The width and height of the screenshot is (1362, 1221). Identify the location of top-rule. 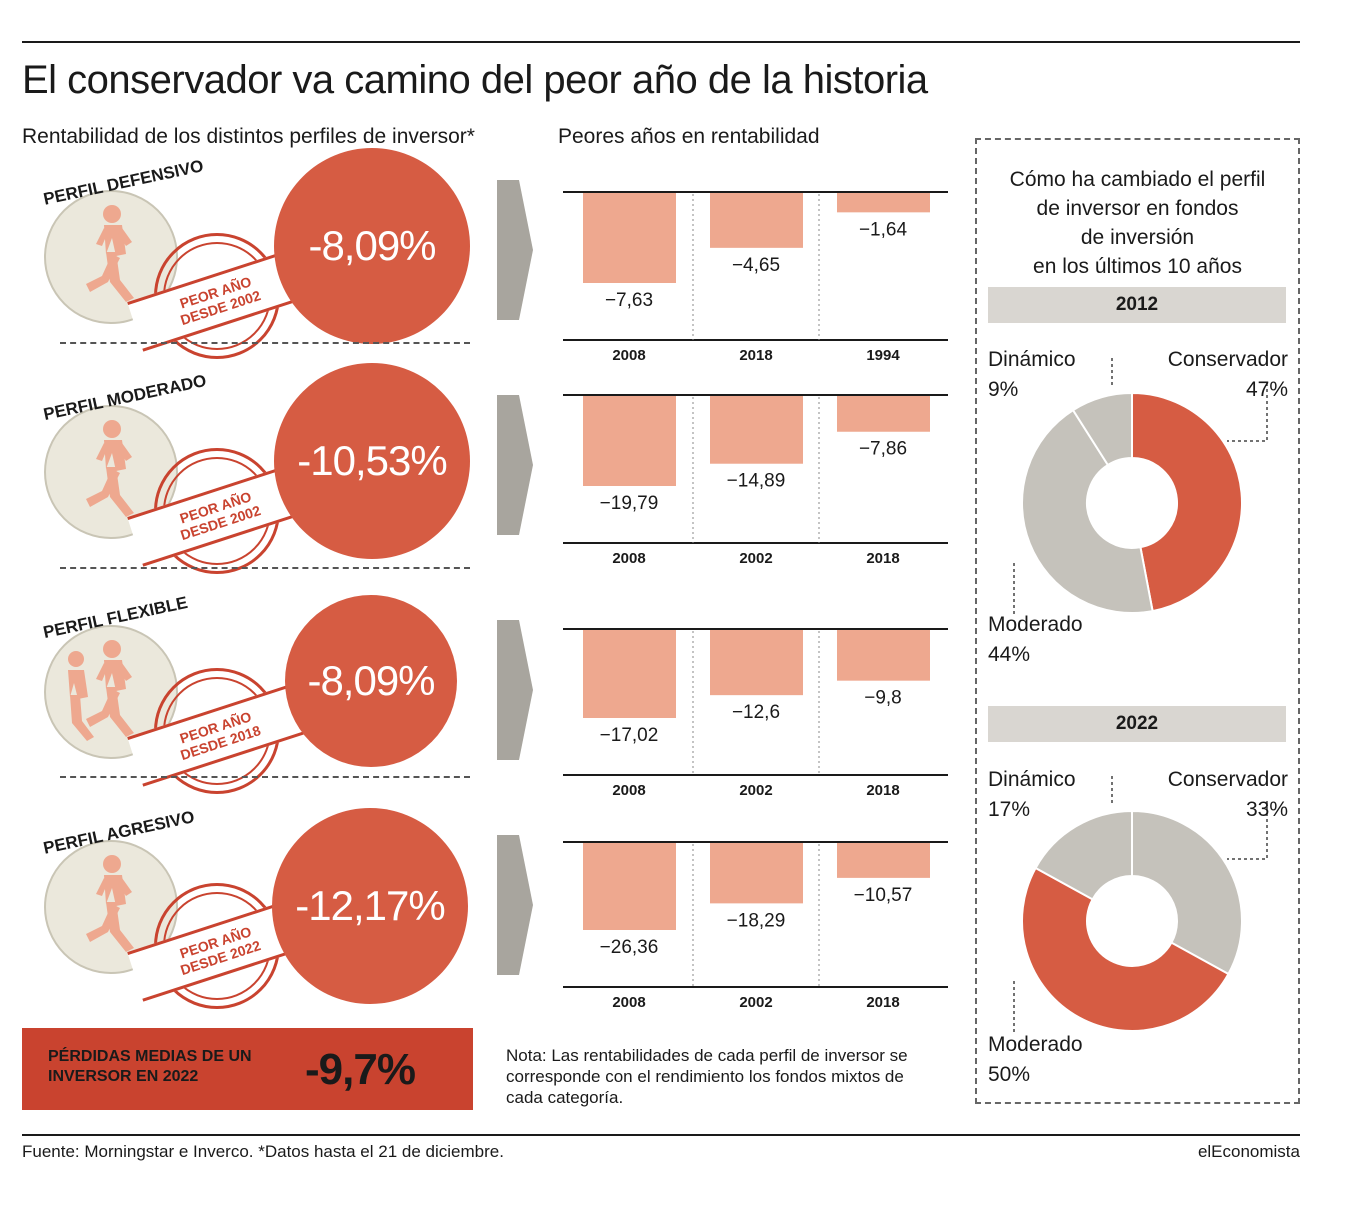
(661, 42).